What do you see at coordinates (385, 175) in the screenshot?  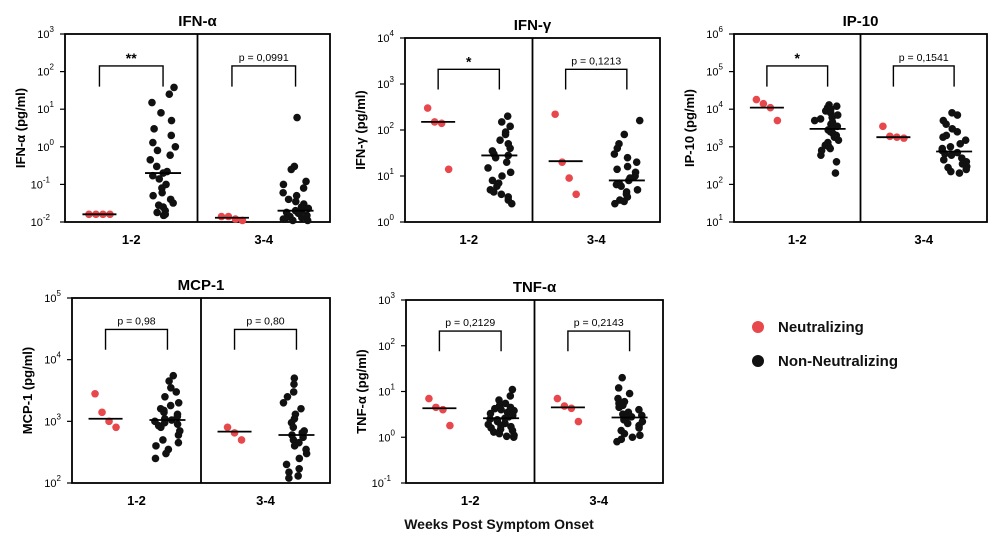 I see `y-tick-label: 10¹` at bounding box center [385, 175].